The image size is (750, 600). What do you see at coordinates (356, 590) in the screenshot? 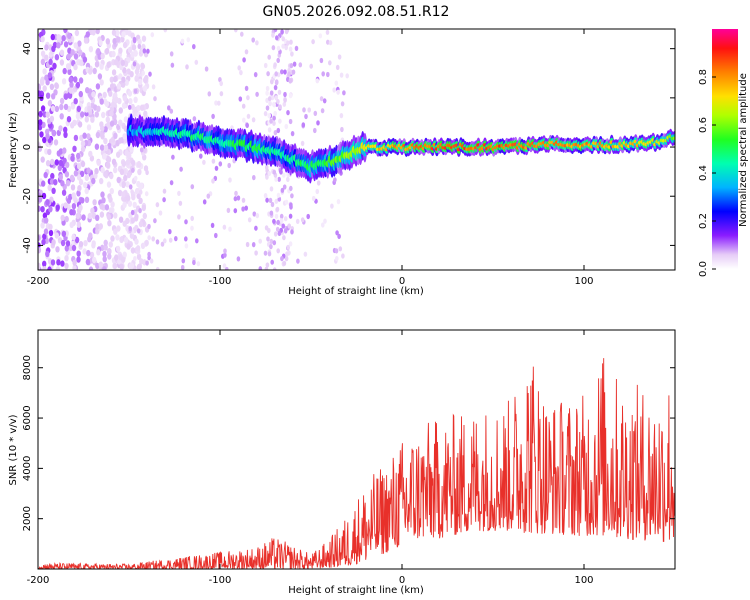
I see `snr-x-label: Height of straight line (km)` at bounding box center [356, 590].